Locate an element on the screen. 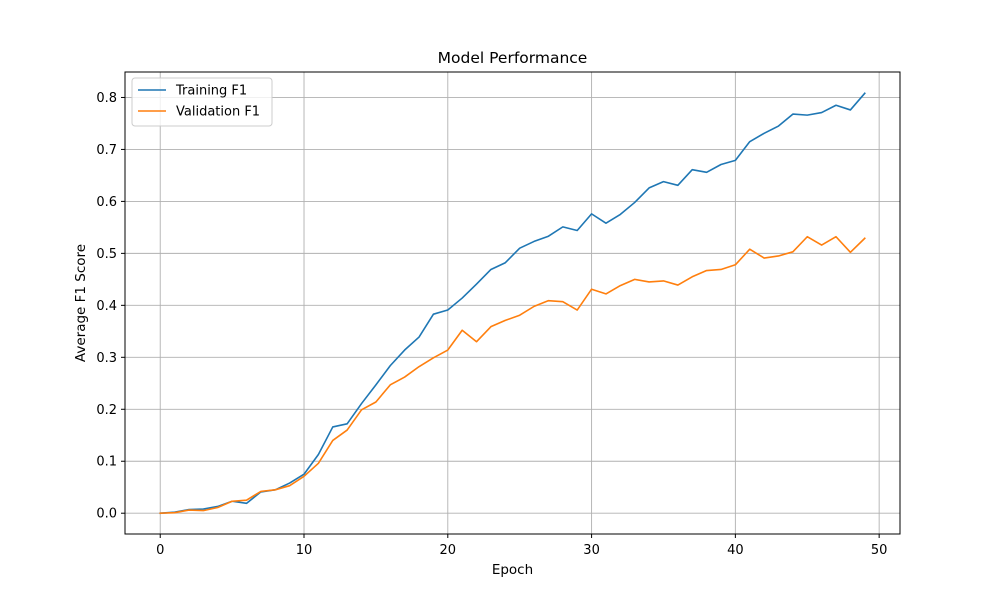 The image size is (1000, 600). y-tick-label: 0.3 is located at coordinates (106, 358).